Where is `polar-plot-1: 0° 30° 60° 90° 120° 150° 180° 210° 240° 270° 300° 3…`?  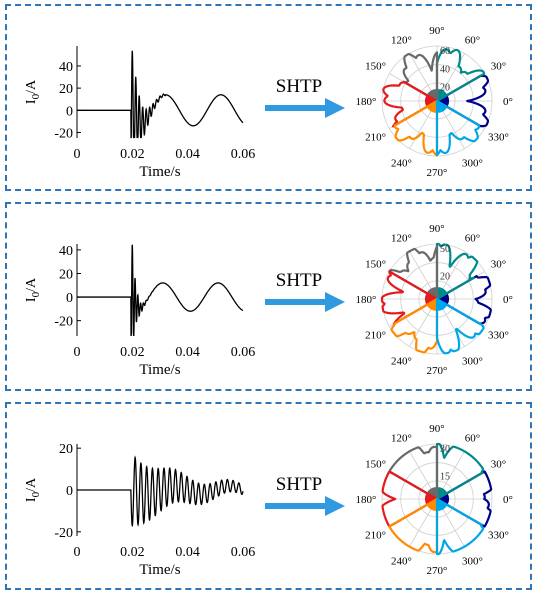 polar-plot-1: 0° 30° 60° 90° 120° 150° 180° 210° 240° 270° 300° 3… is located at coordinates (434, 102).